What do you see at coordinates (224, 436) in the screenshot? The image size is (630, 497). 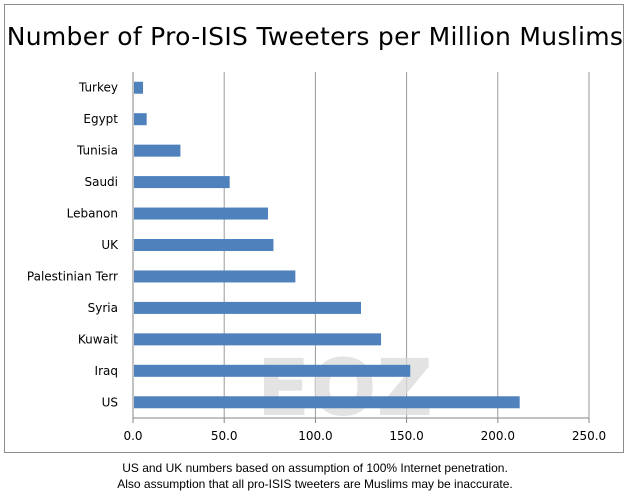 I see `x-tick-label: 50.0` at bounding box center [224, 436].